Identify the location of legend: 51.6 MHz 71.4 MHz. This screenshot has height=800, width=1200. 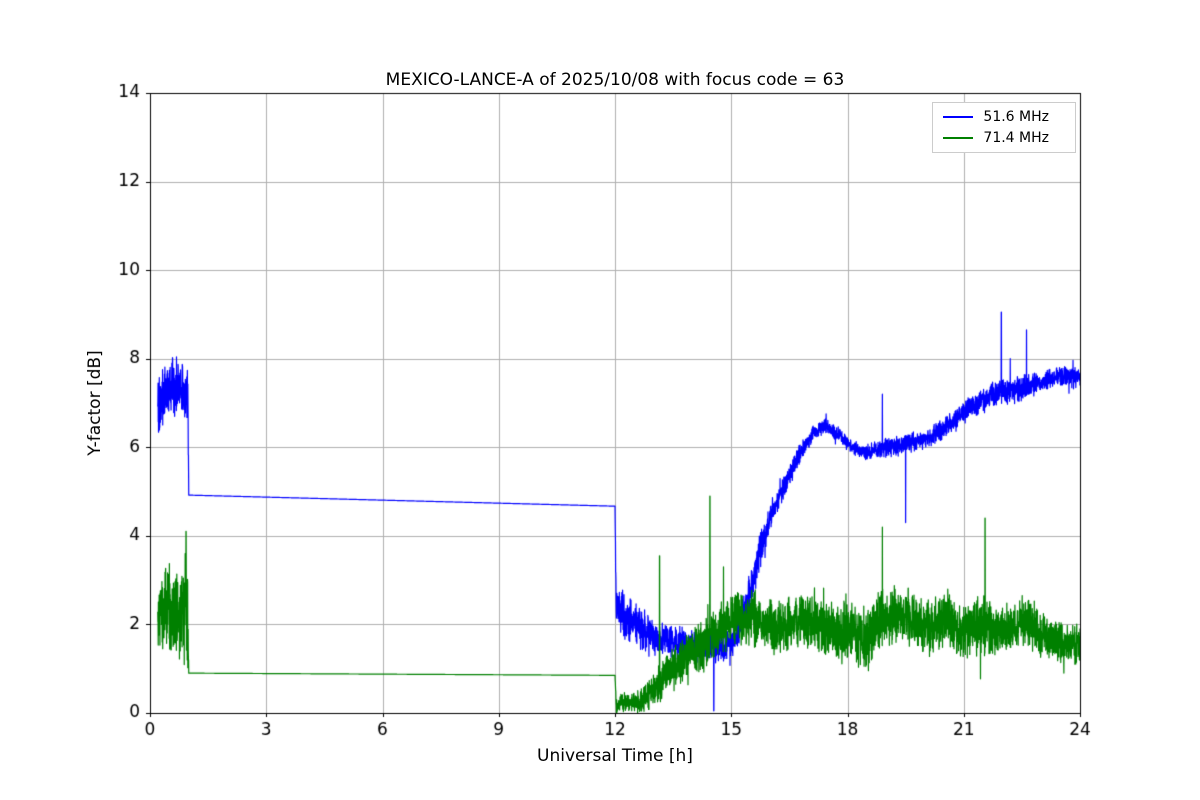
(1004, 127).